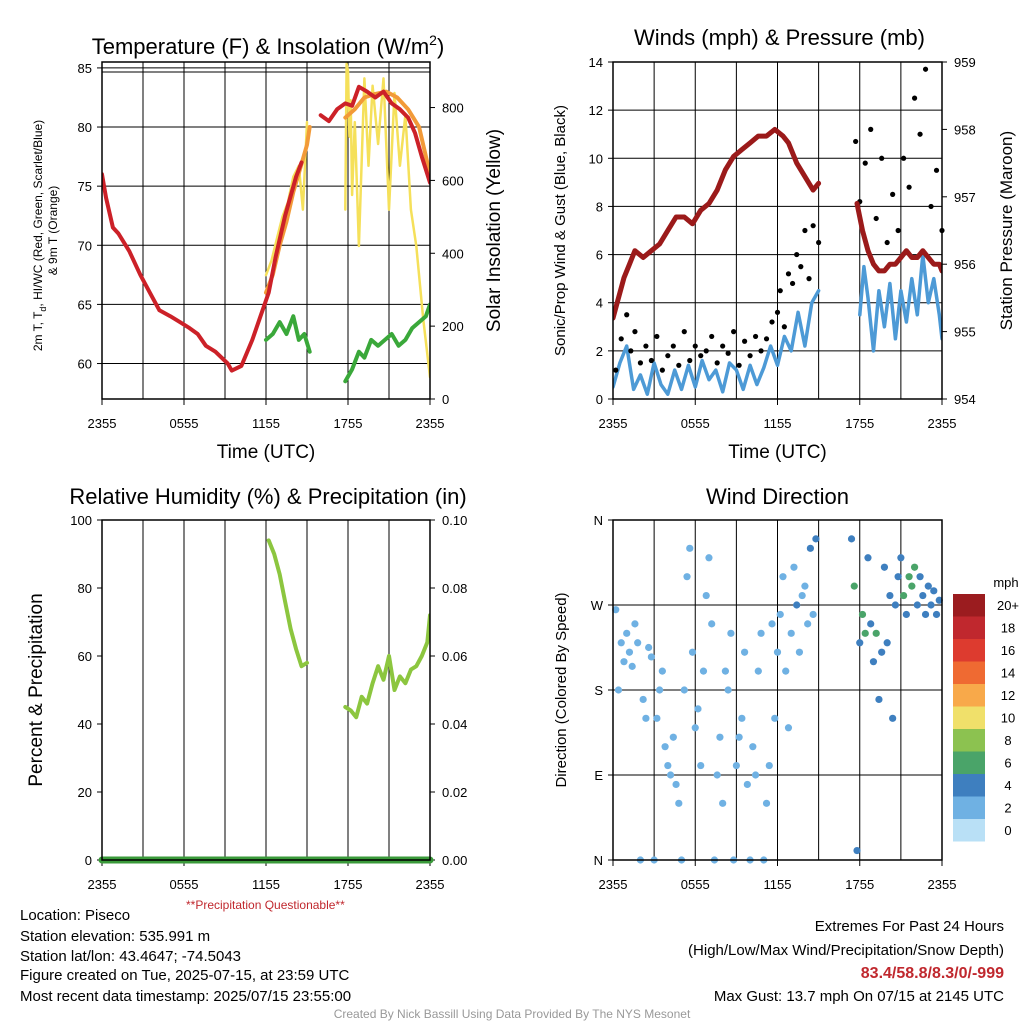  I want to click on rh-xtick-label: 0555, so click(184, 884).